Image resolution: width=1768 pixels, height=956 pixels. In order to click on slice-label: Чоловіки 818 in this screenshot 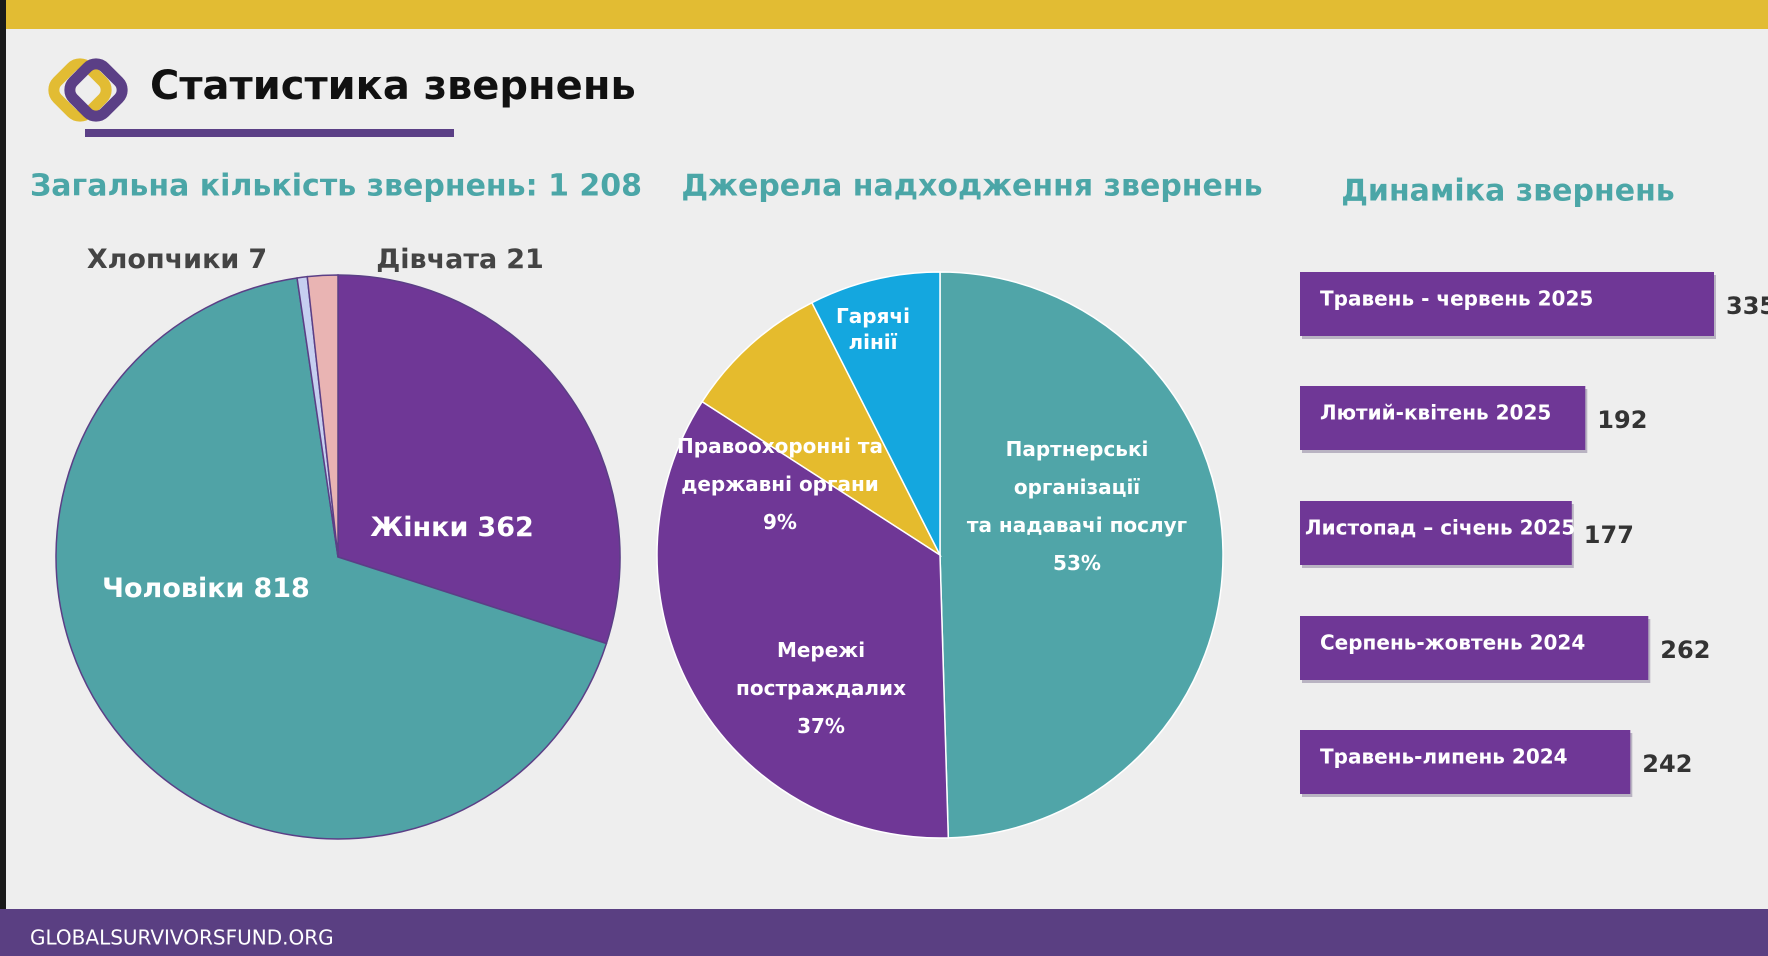, I will do `click(206, 588)`.